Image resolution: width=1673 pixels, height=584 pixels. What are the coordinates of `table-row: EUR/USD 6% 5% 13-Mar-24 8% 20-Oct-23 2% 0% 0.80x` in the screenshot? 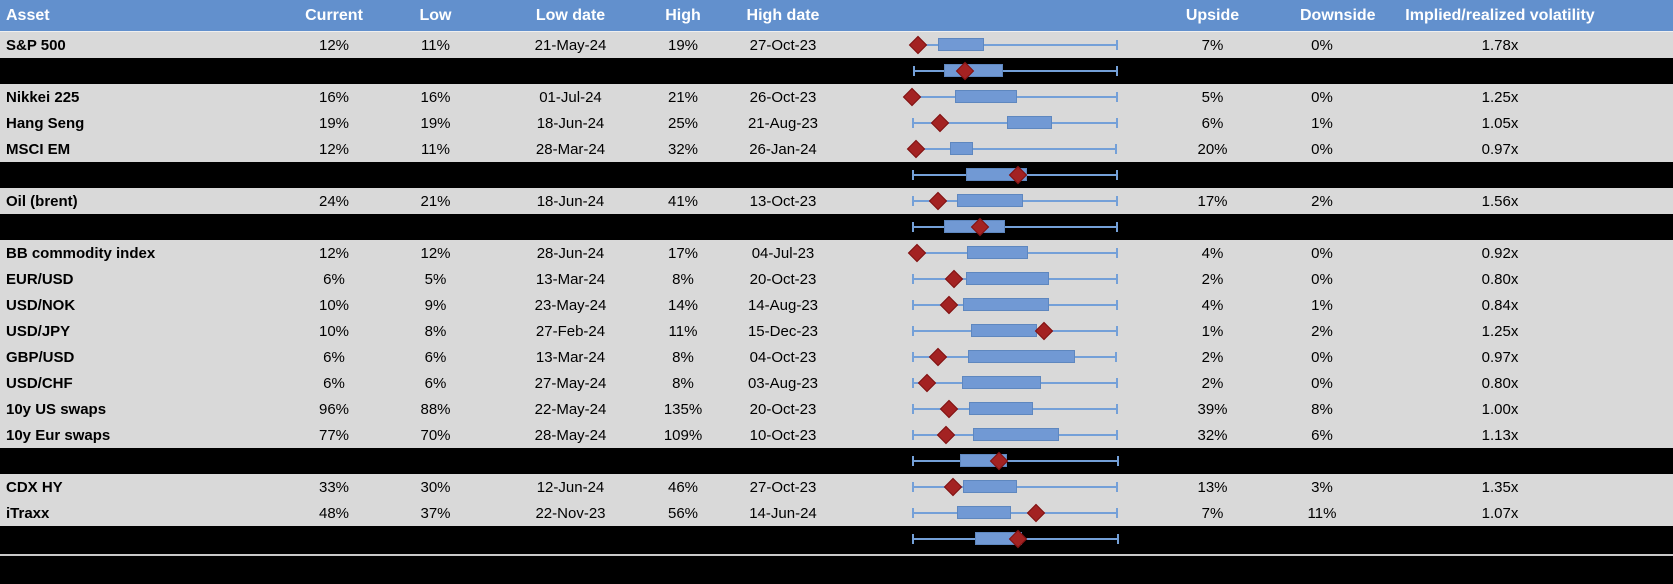 It's located at (836, 279).